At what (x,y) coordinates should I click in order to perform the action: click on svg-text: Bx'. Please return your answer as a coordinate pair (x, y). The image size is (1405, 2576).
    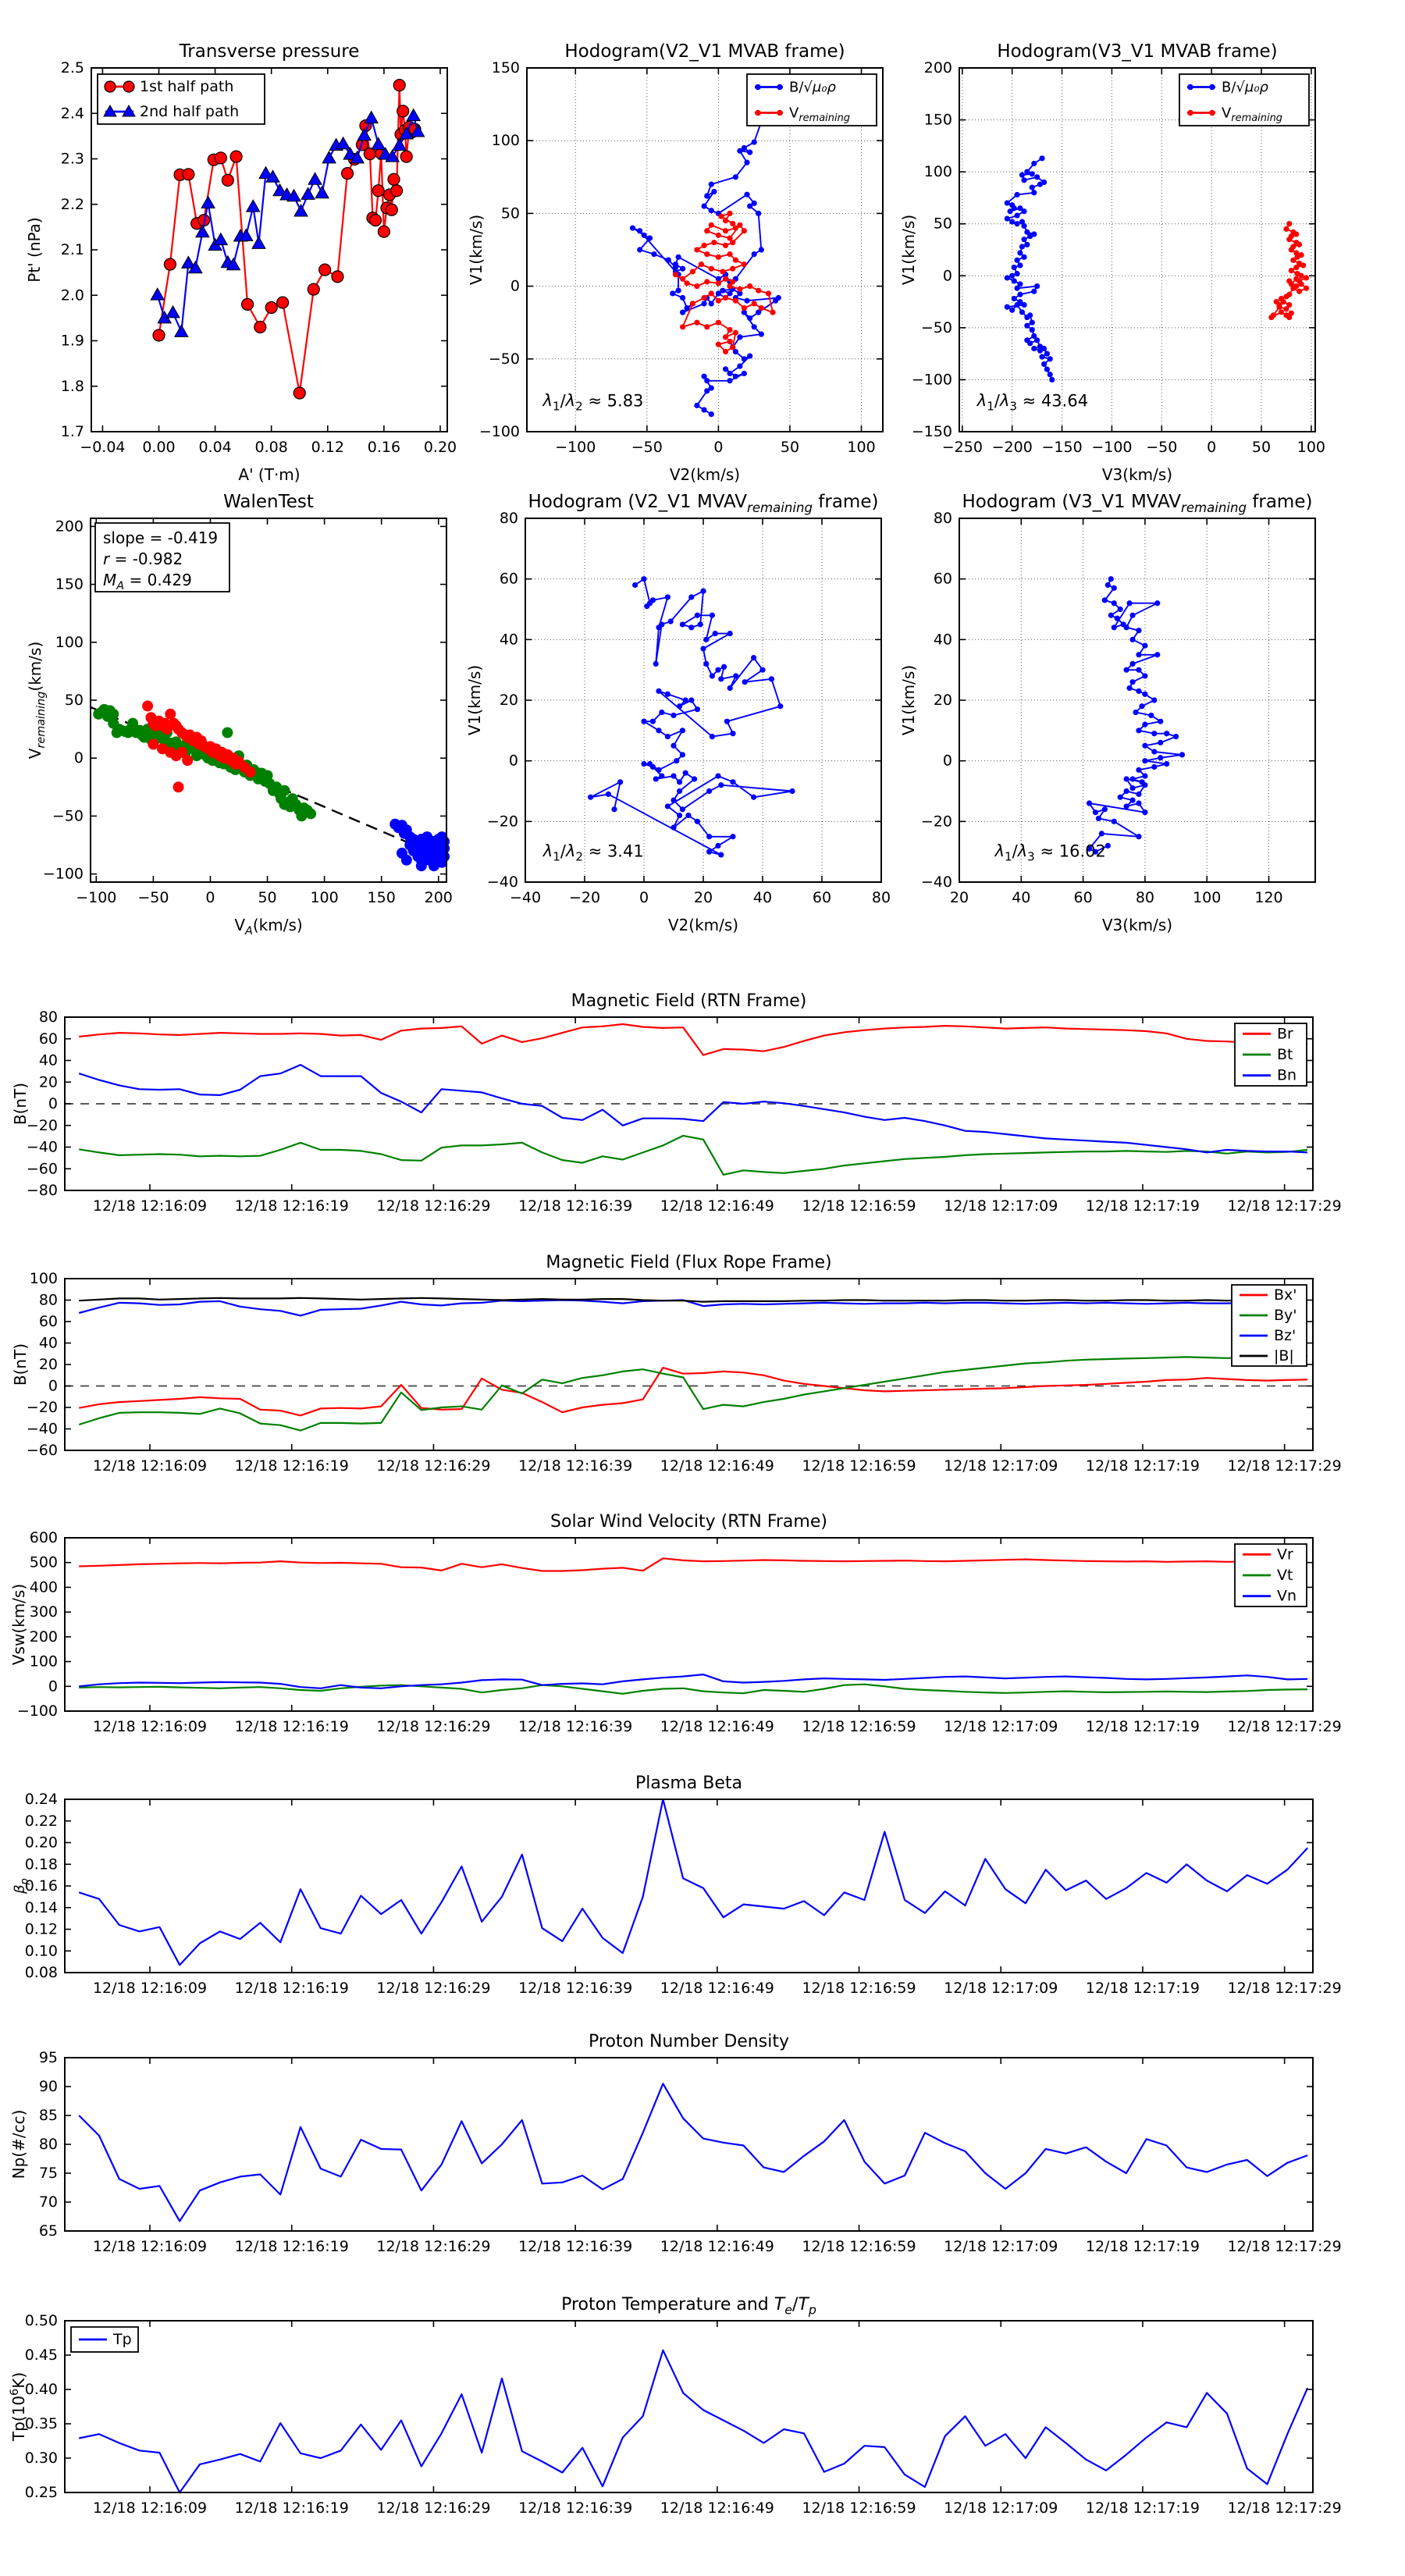
    Looking at the image, I should click on (1286, 1295).